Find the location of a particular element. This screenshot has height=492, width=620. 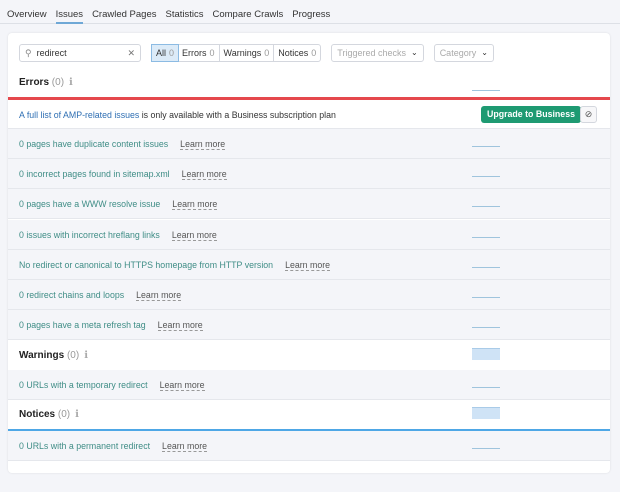

issue-link: 0 redirect chains and loops is located at coordinates (72, 295).